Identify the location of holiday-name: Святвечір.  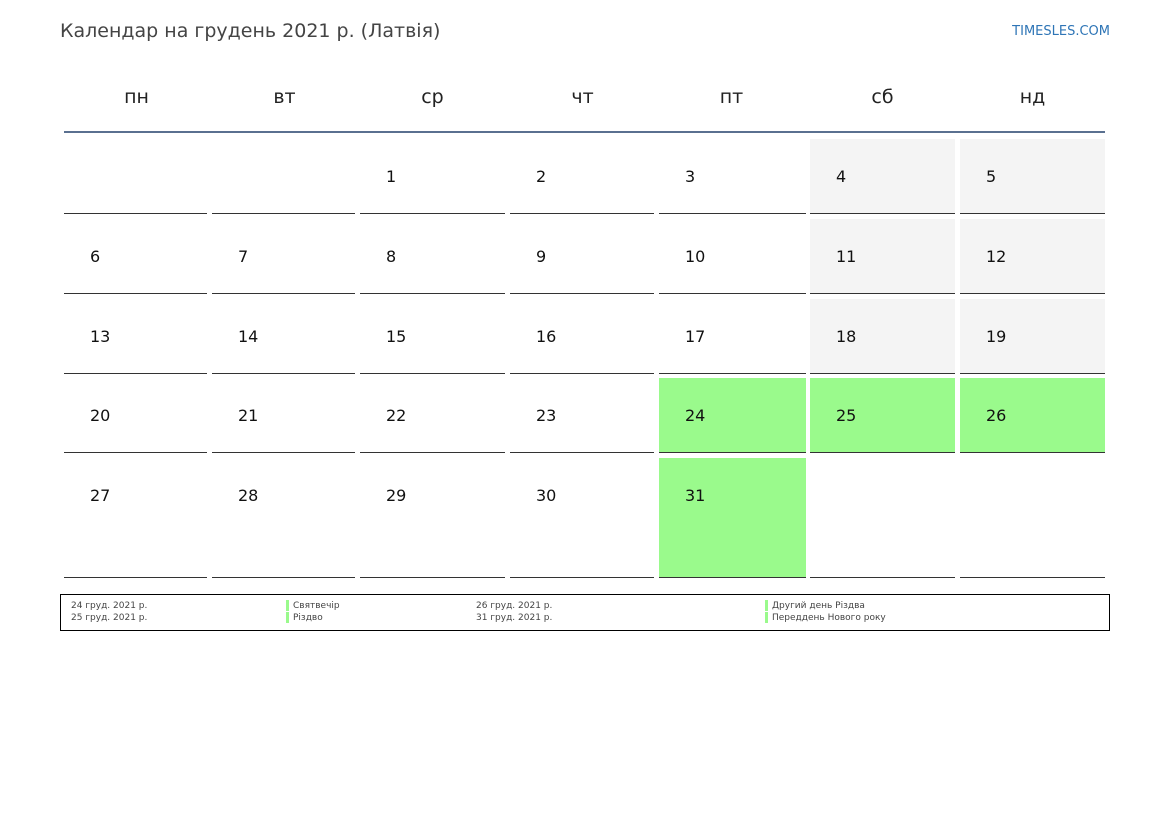
(316, 606).